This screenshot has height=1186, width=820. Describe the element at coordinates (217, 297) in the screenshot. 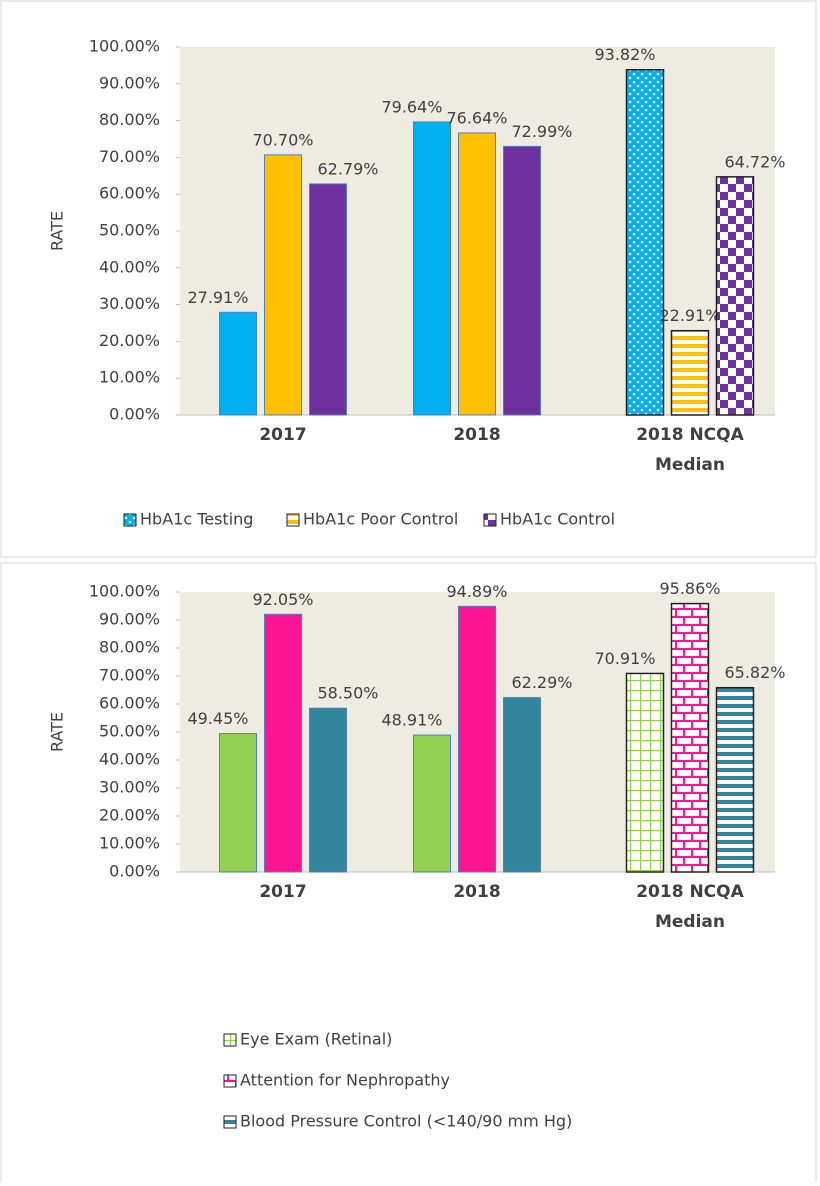

I see `data-label: 27.91%` at that location.